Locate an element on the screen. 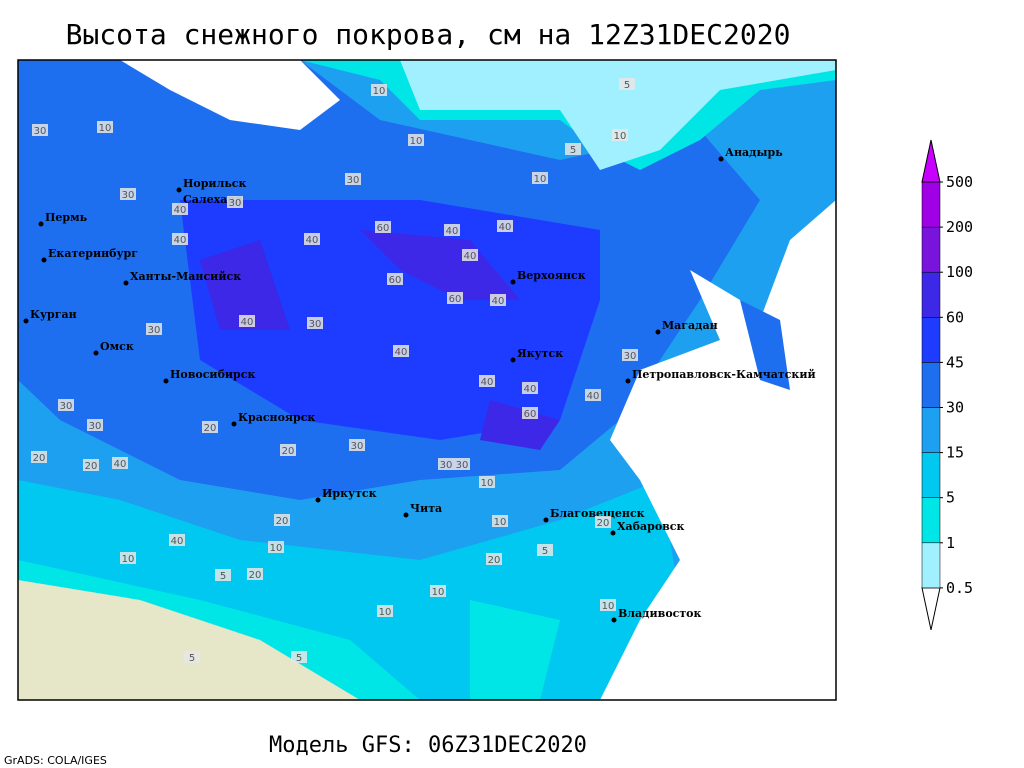  legend-label: 500 is located at coordinates (959, 182).